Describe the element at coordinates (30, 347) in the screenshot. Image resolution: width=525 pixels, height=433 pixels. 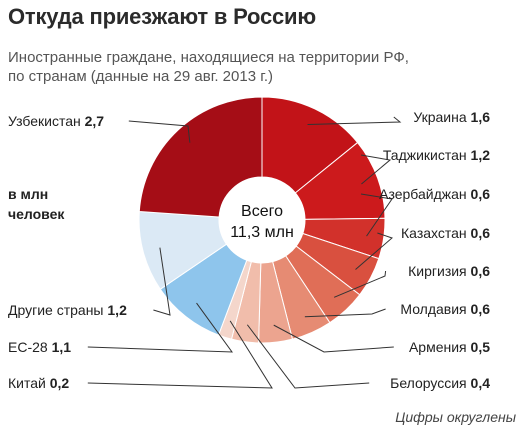
I see `slice-label-name: ЕС-28` at that location.